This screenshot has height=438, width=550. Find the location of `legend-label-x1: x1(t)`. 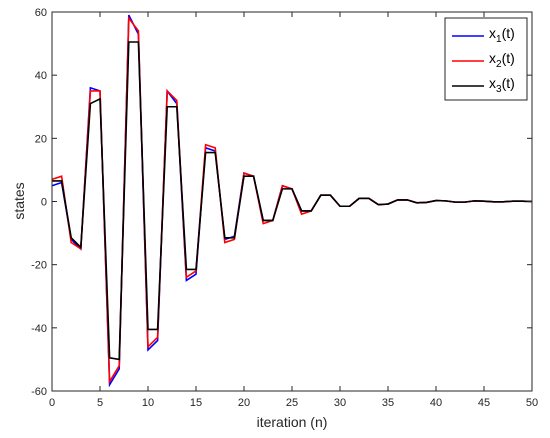

legend-label-x1: x1(t) is located at coordinates (502, 35).